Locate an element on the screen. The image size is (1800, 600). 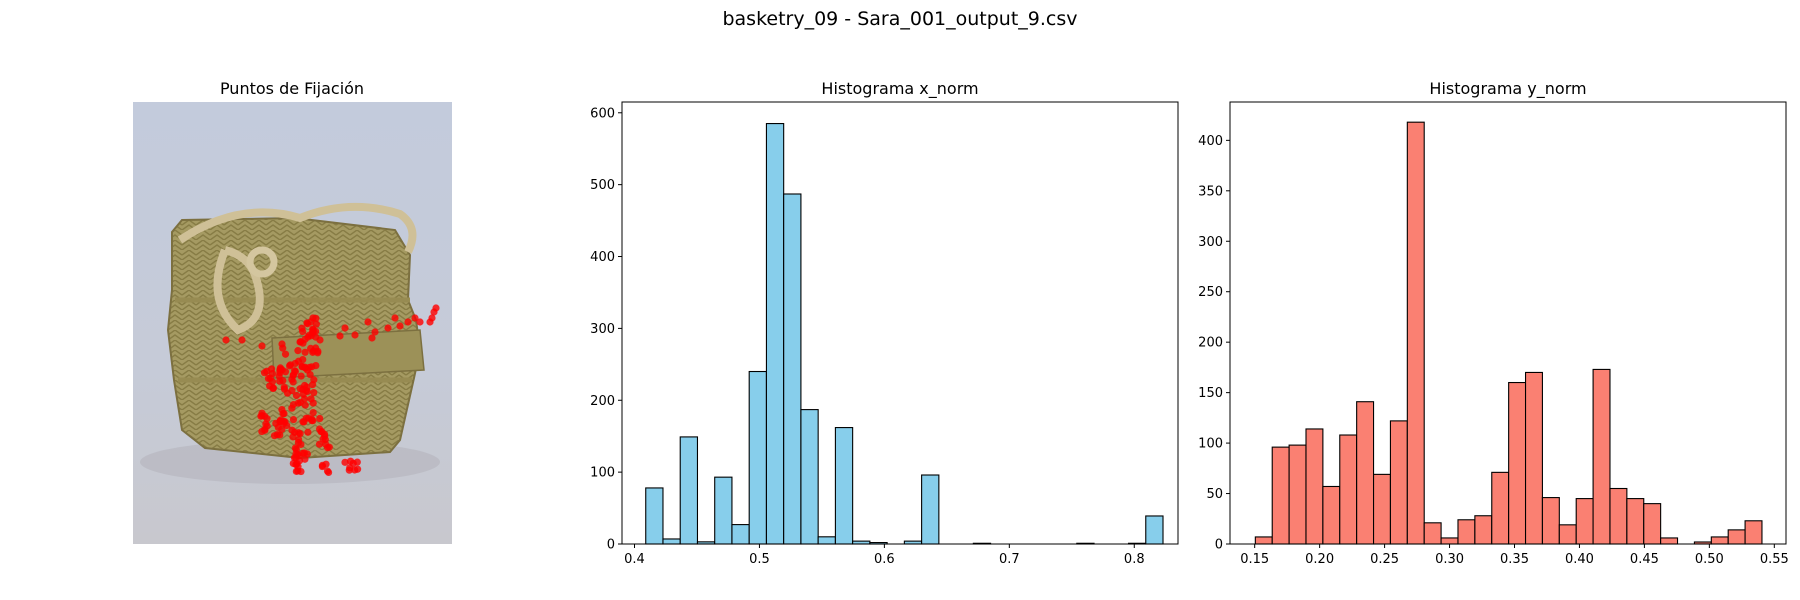
histogram-x-y-tick-label: 300 is located at coordinates (602, 329).